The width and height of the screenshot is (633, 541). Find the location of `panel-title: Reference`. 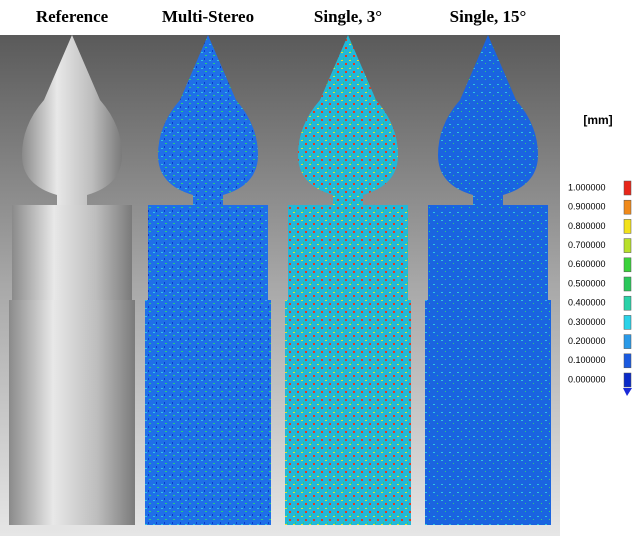

panel-title: Reference is located at coordinates (72, 16).